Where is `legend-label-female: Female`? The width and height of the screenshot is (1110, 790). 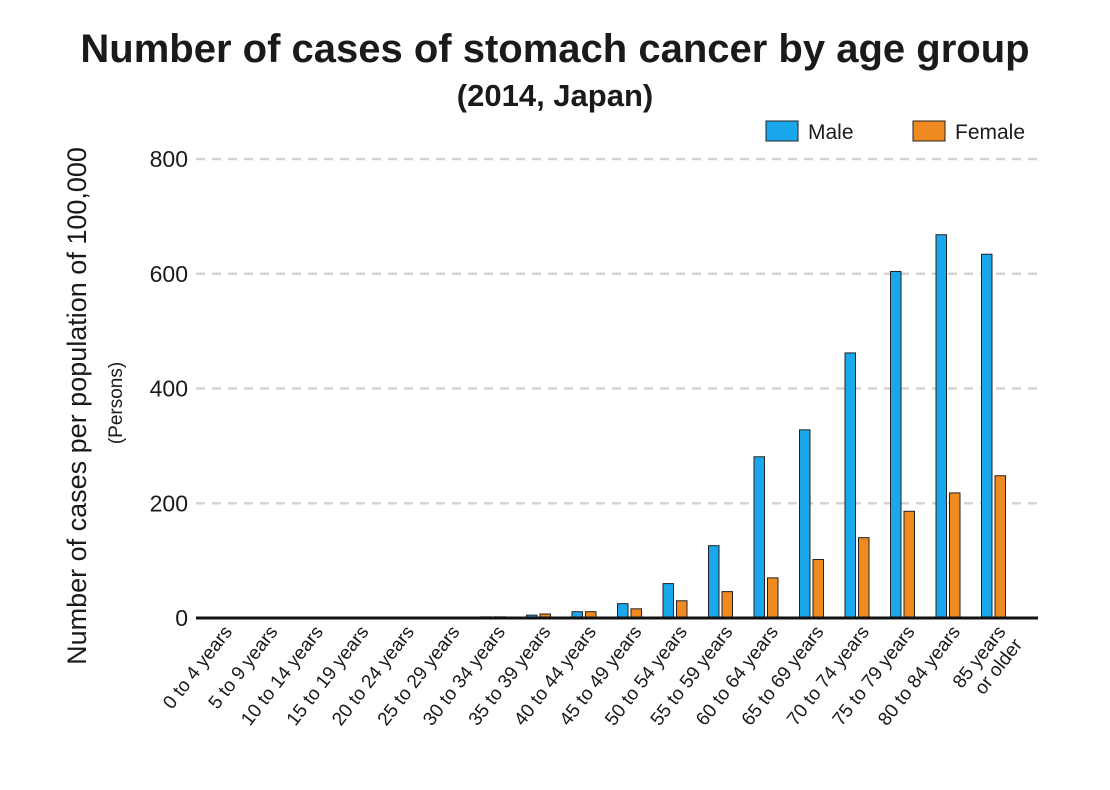
legend-label-female: Female is located at coordinates (990, 132).